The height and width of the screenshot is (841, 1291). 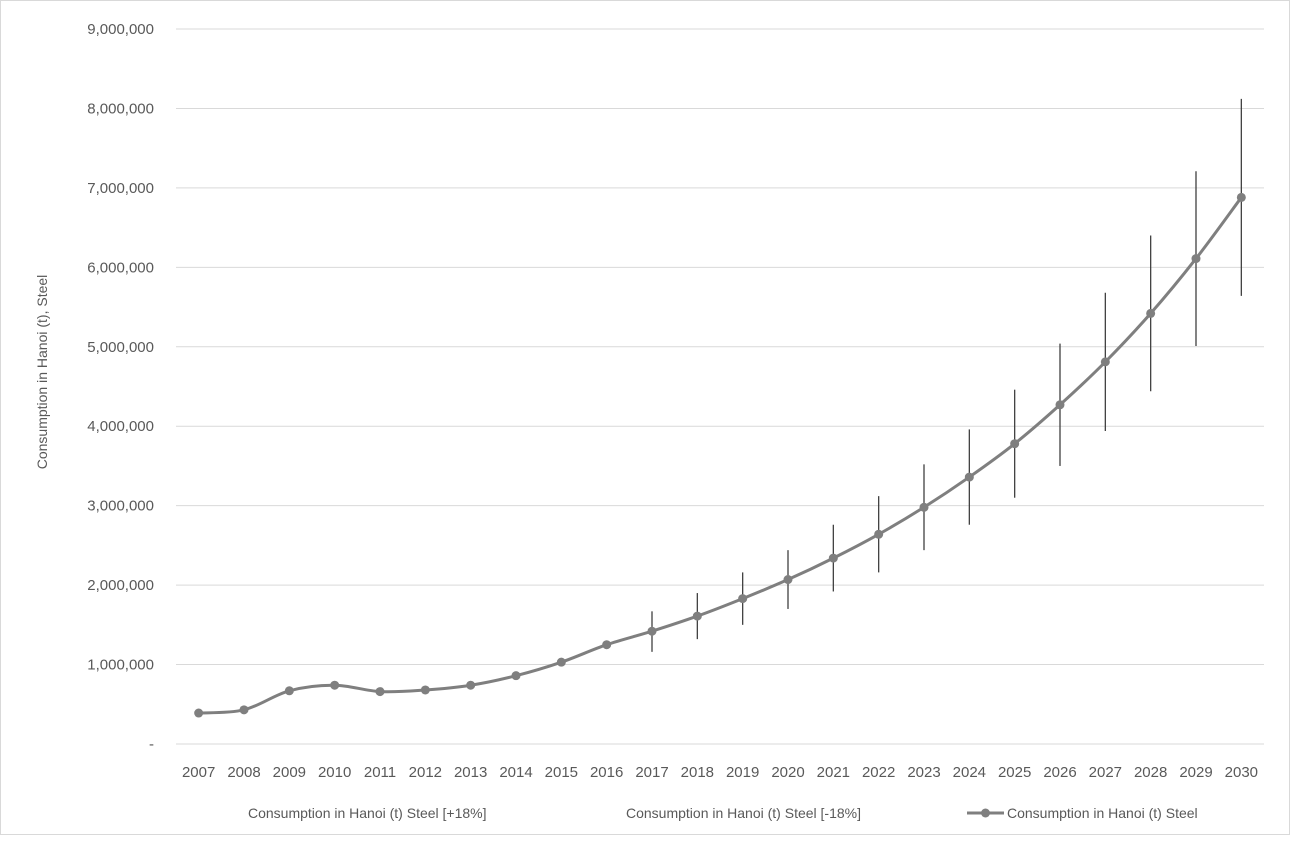 What do you see at coordinates (120, 108) in the screenshot?
I see `y-tick-label: 8,000,000` at bounding box center [120, 108].